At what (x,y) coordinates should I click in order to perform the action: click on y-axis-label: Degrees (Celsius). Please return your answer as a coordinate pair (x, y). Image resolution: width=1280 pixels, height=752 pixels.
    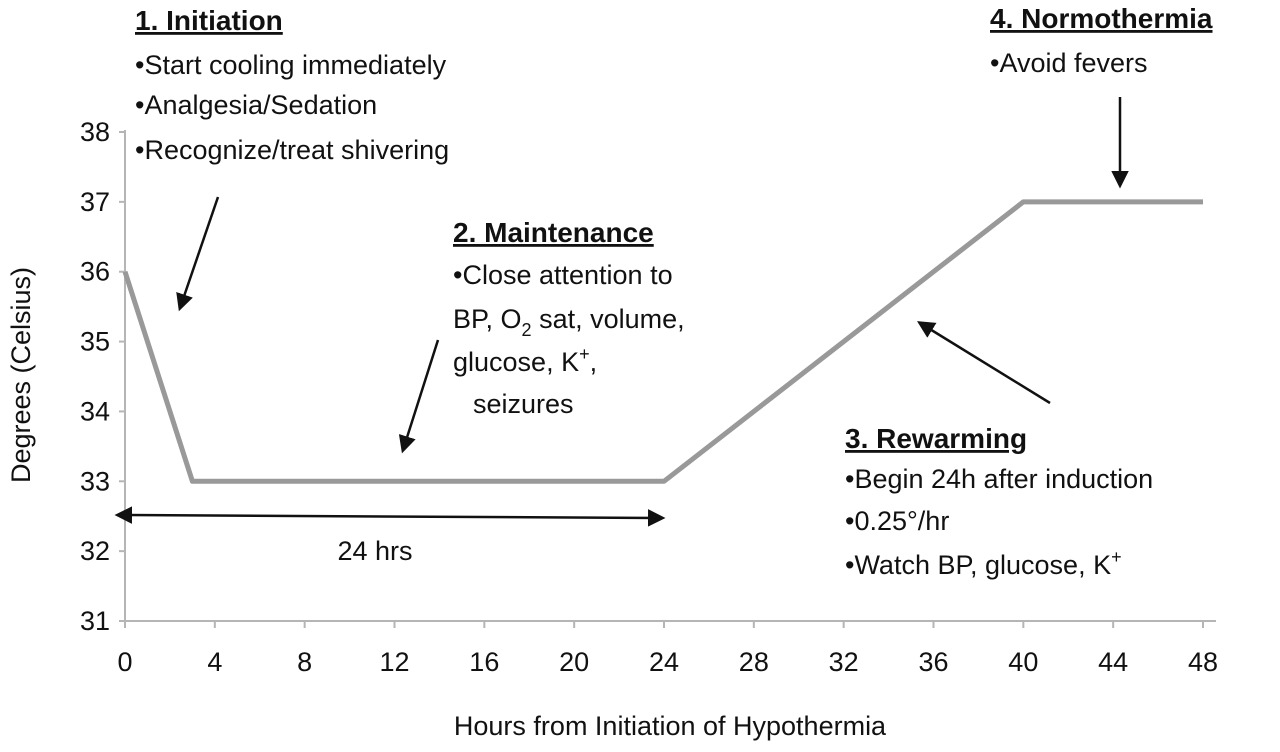
    Looking at the image, I should click on (21, 375).